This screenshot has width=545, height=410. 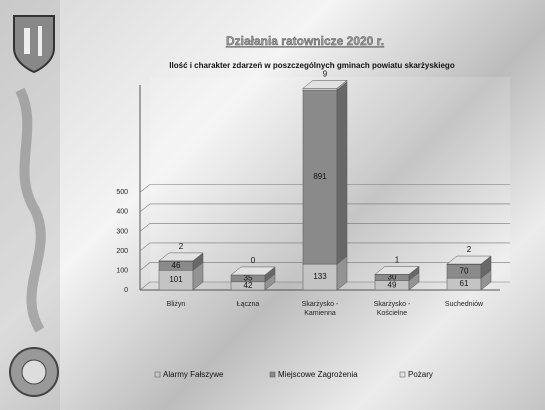 What do you see at coordinates (122, 212) in the screenshot?
I see `y-tick-label: 400` at bounding box center [122, 212].